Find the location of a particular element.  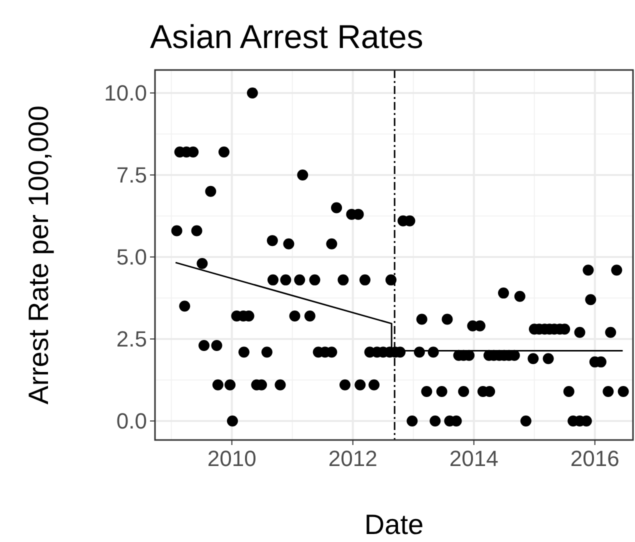

x-axis-title: Date is located at coordinates (394, 524).